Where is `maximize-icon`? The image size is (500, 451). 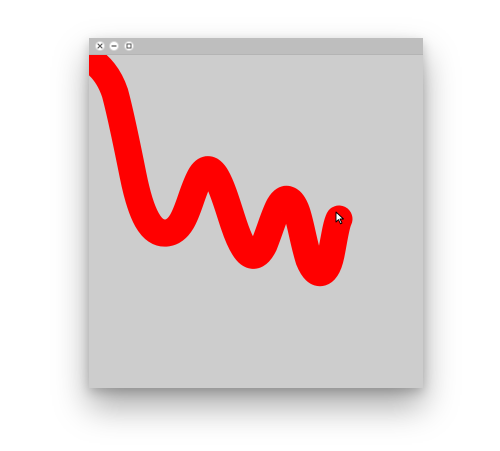
maximize-icon is located at coordinates (129, 46).